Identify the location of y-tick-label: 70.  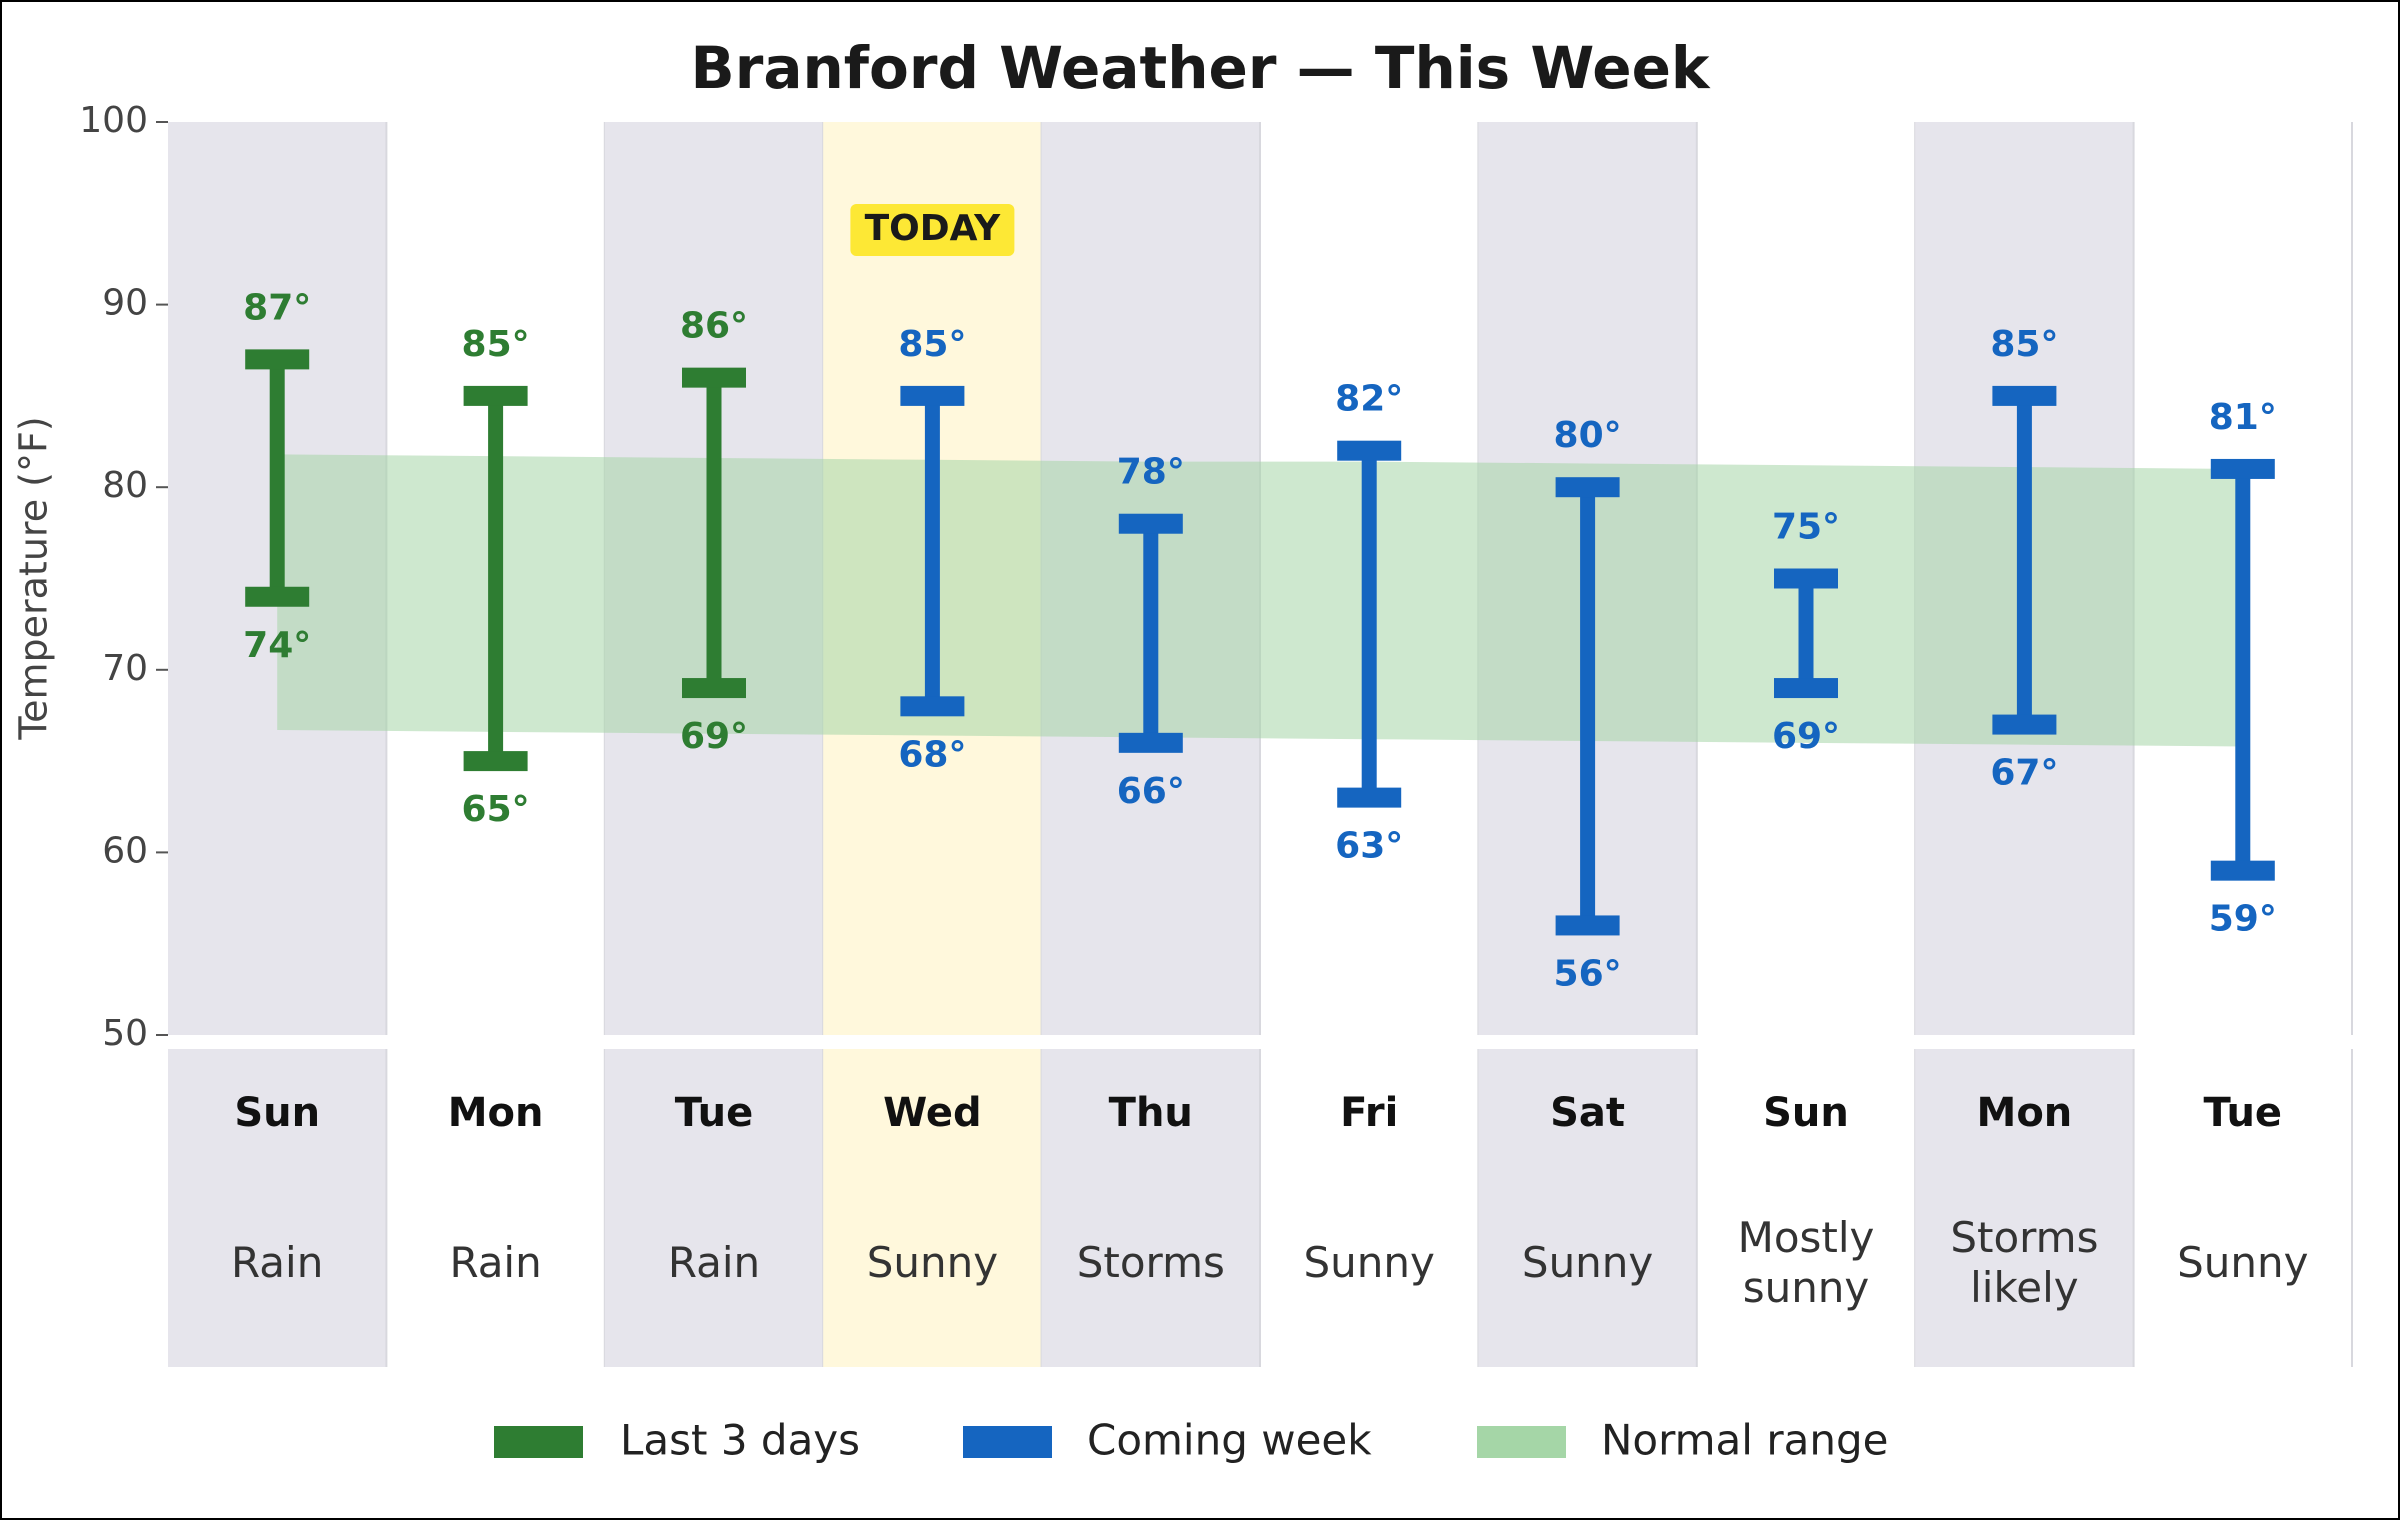
(125, 668).